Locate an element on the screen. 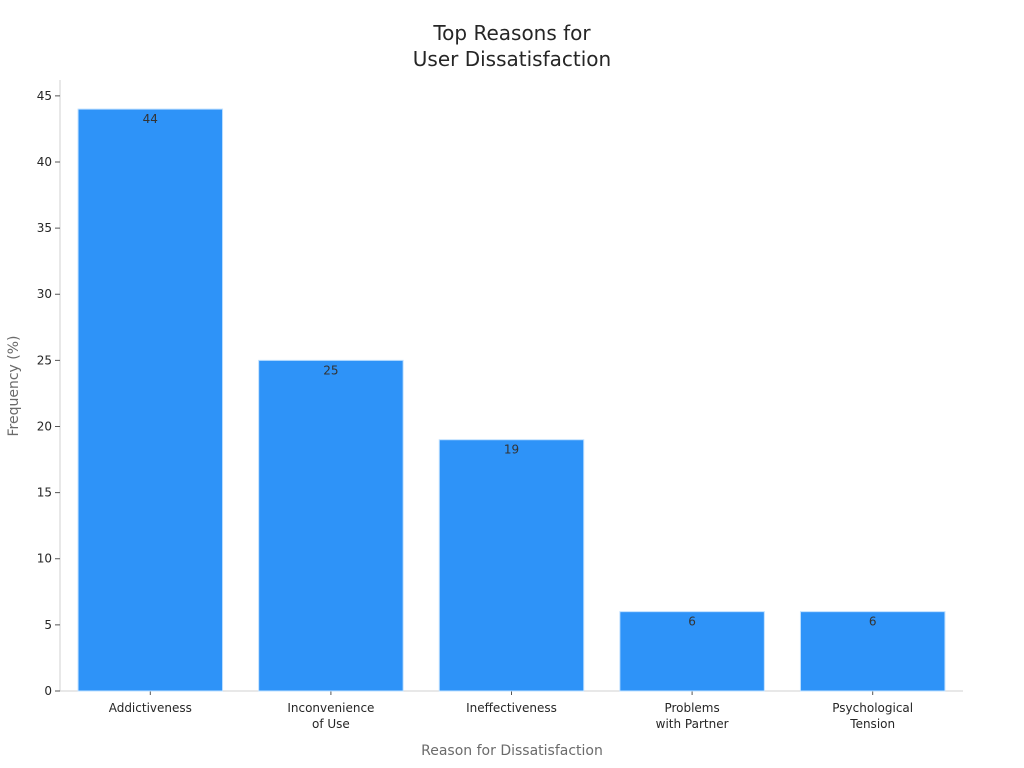 Image resolution: width=1024 pixels, height=768 pixels. y-tick-label: 10 is located at coordinates (44, 559).